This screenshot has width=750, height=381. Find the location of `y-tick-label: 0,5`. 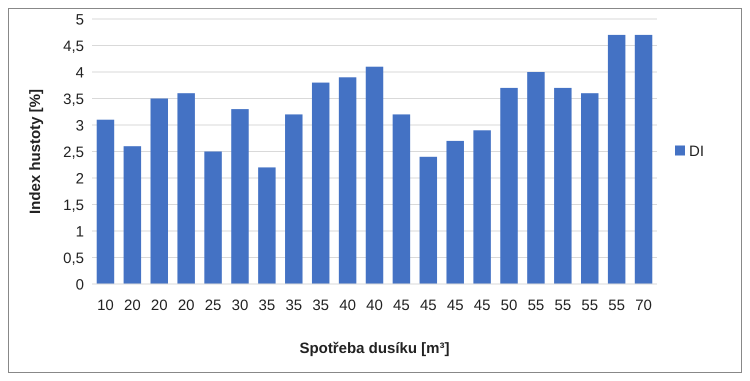

y-tick-label: 0,5 is located at coordinates (73, 258).